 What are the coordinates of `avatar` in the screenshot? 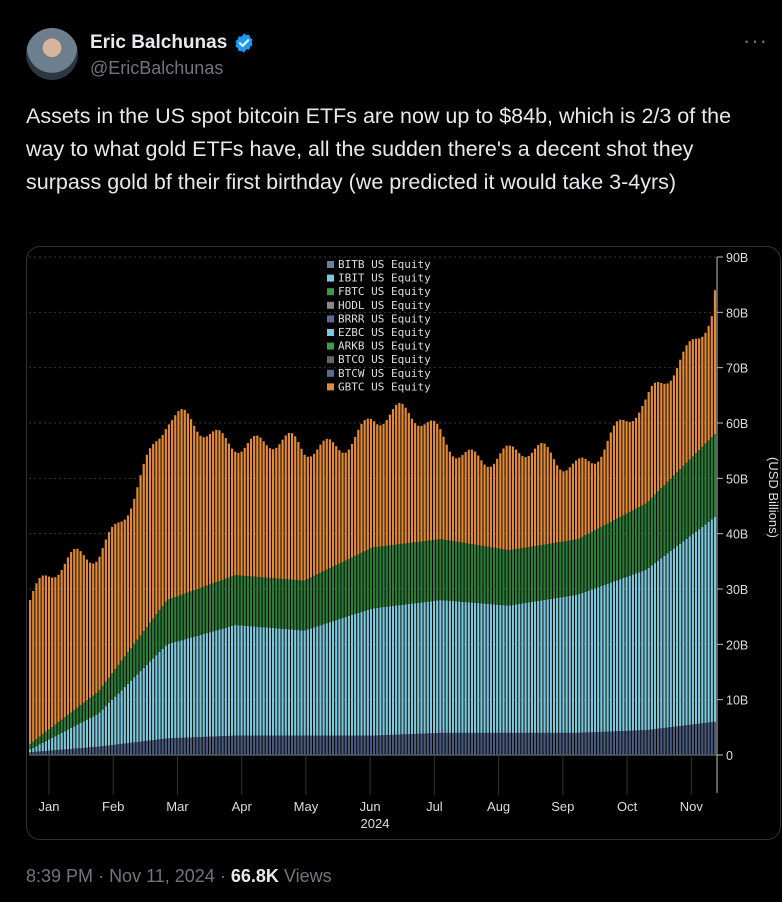 It's located at (52, 54).